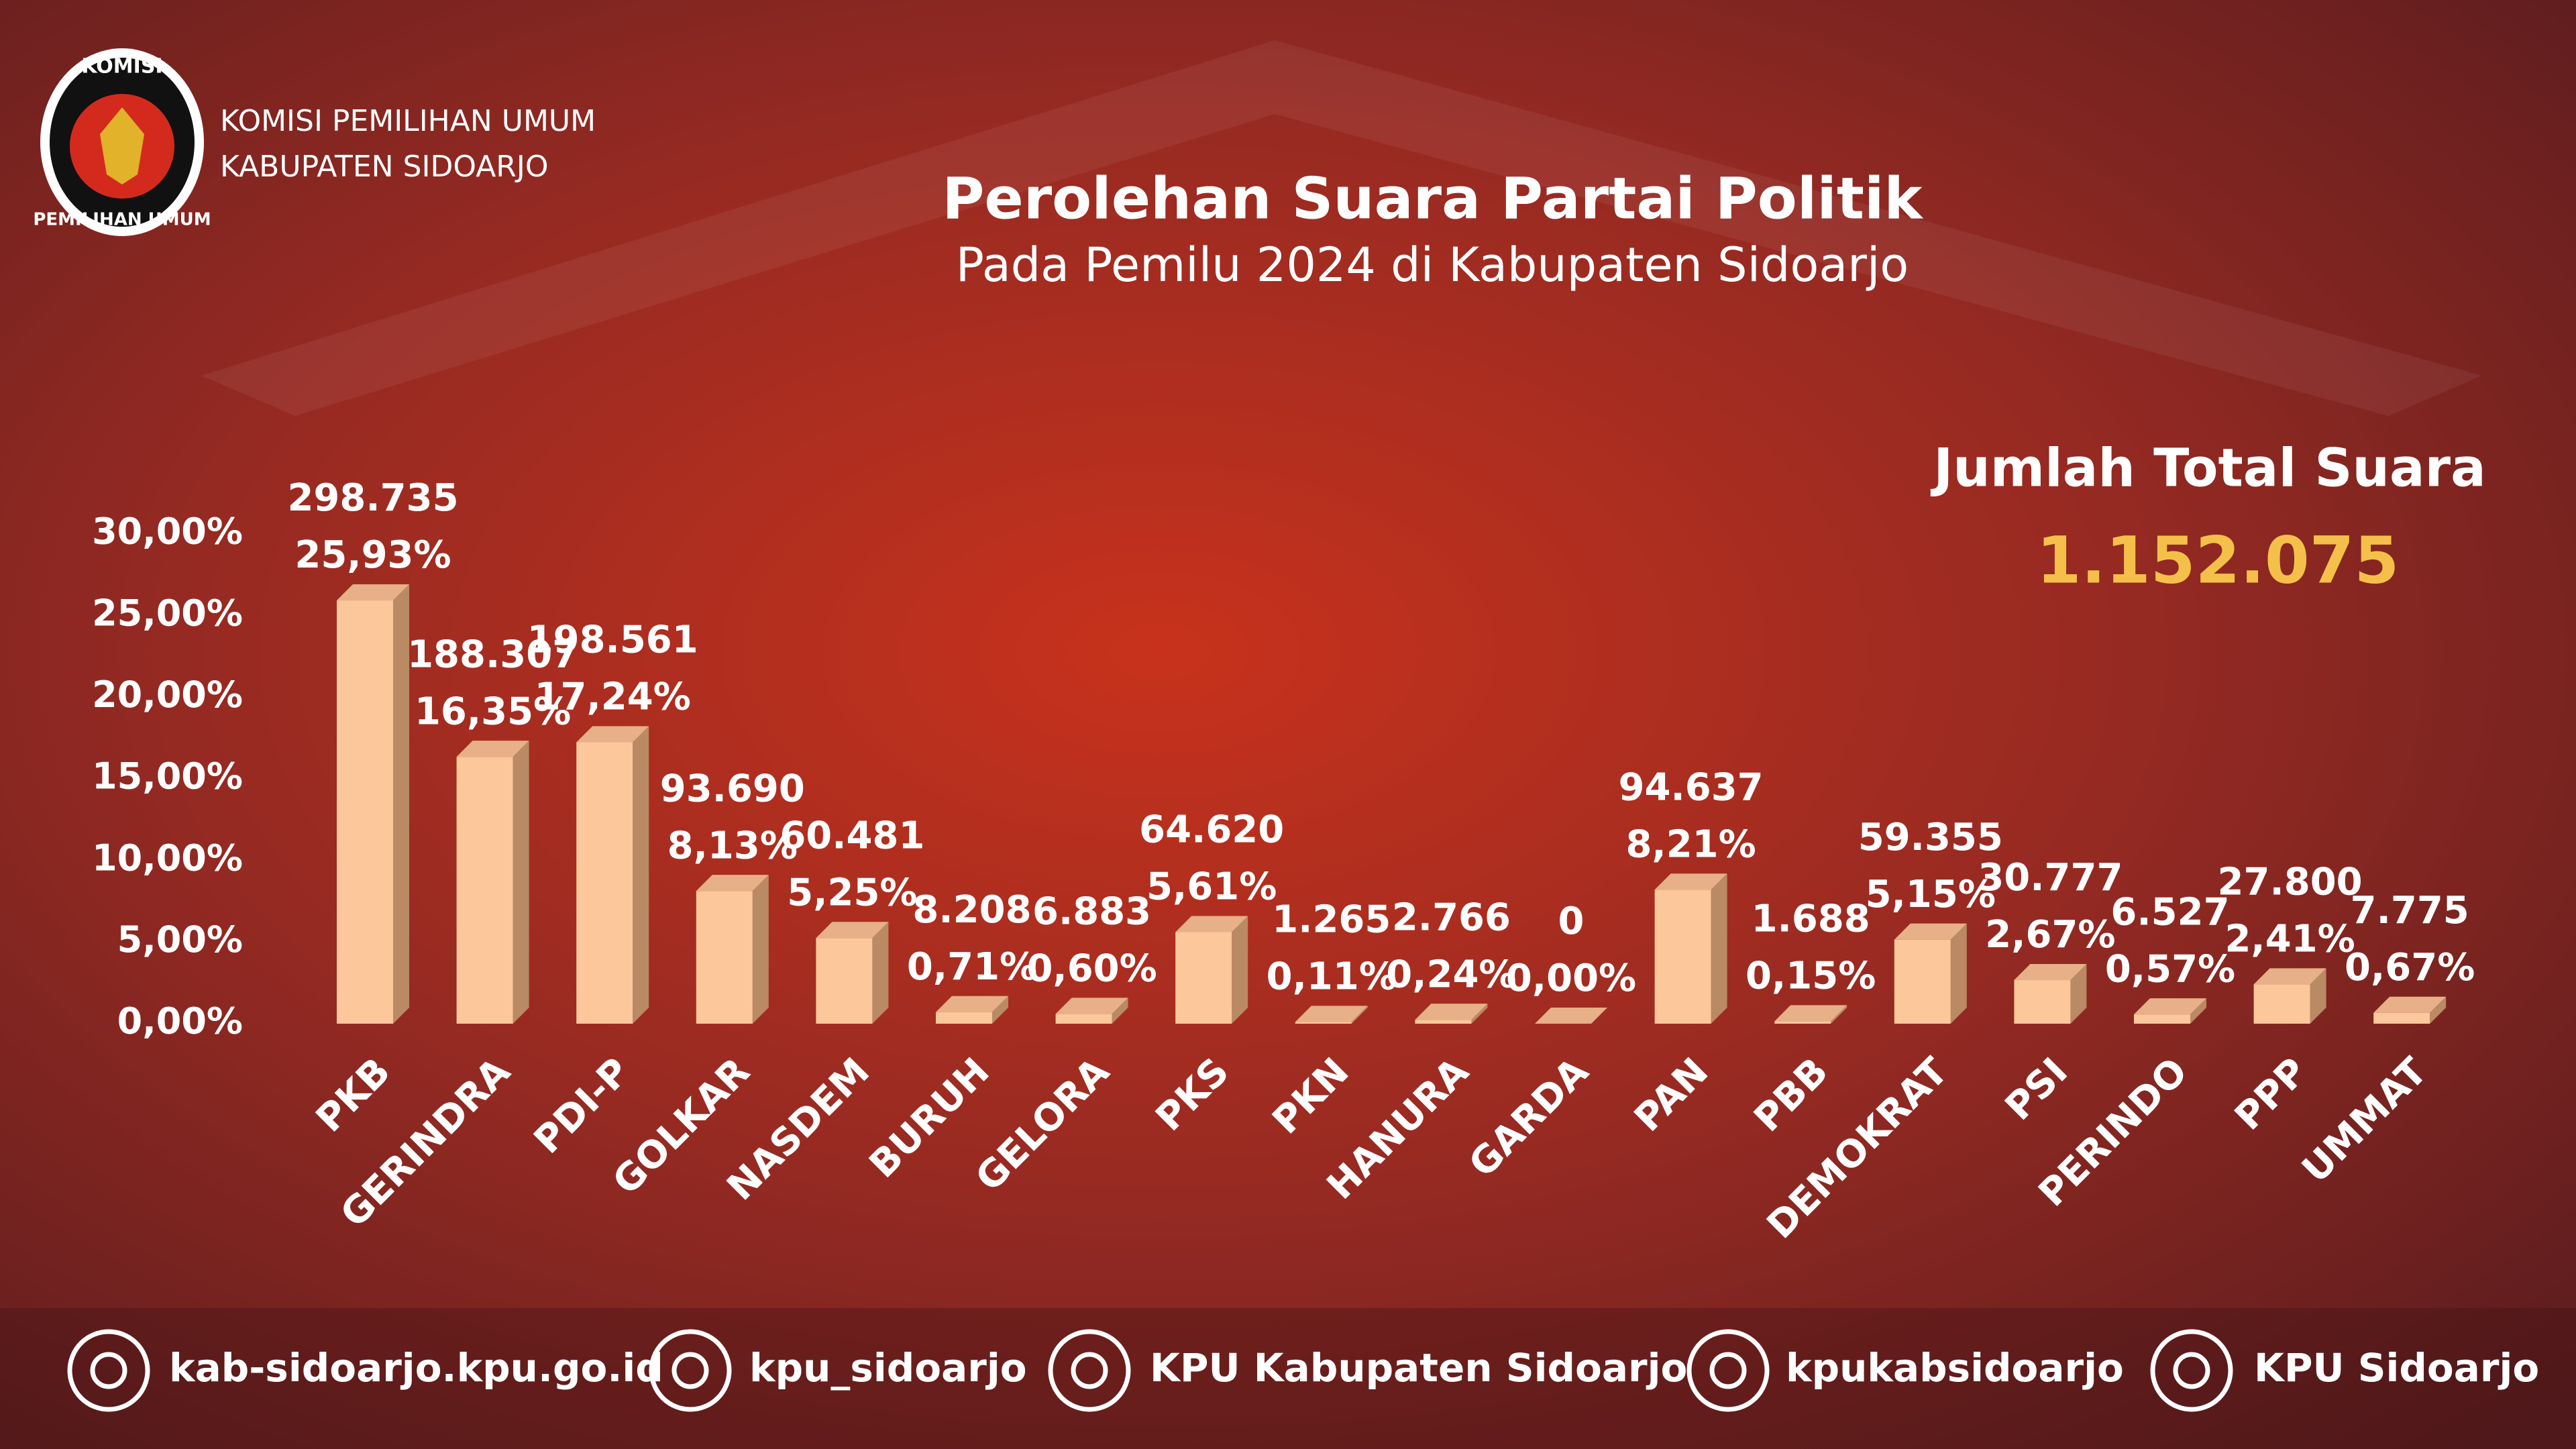 The width and height of the screenshot is (2576, 1449). I want to click on footer-link: KPU Kabupaten Sidoarjo, so click(1418, 1368).